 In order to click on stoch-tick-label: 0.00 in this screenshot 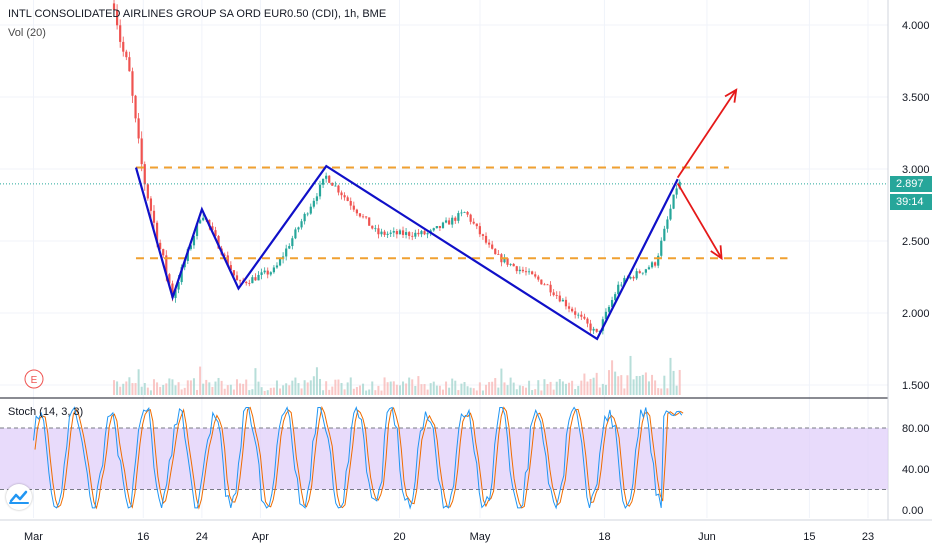, I will do `click(912, 511)`.